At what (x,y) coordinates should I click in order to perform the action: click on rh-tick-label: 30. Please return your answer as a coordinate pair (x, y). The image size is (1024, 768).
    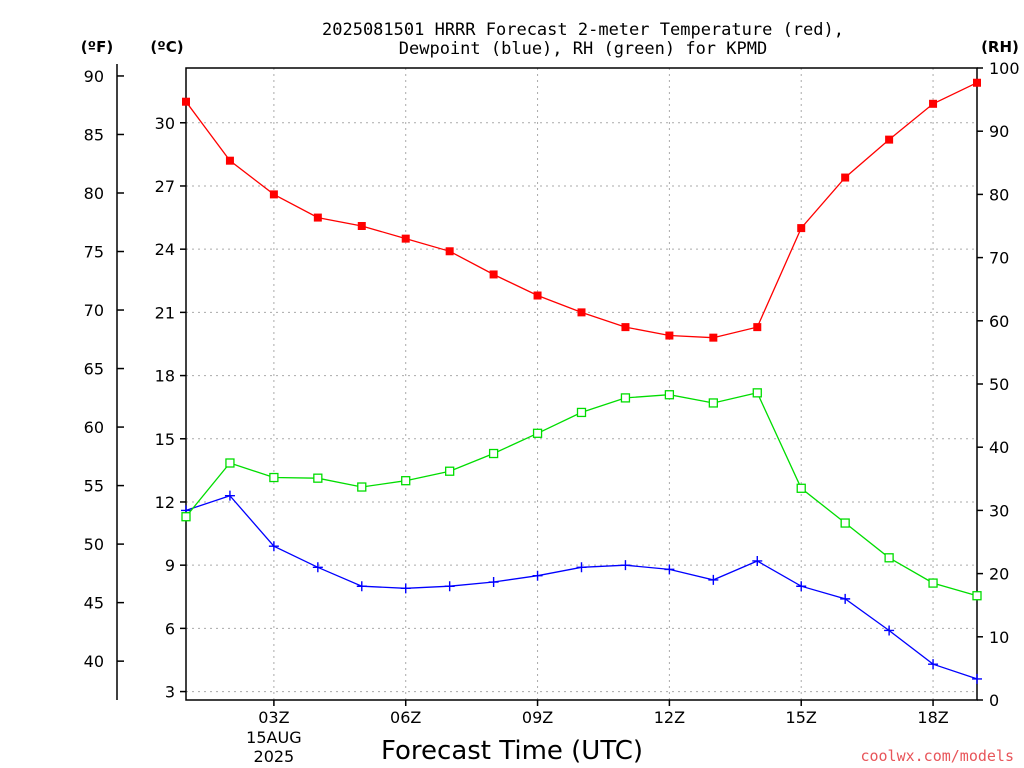
    Looking at the image, I should click on (999, 510).